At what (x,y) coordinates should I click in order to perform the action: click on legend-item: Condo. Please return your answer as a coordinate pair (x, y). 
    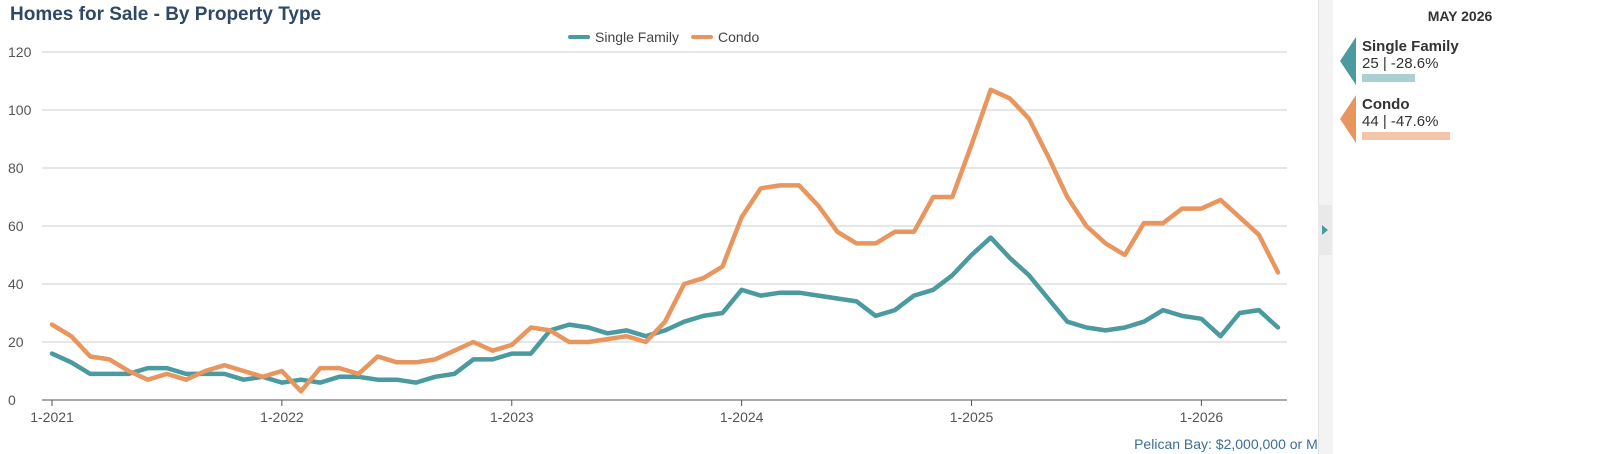
    Looking at the image, I should click on (725, 37).